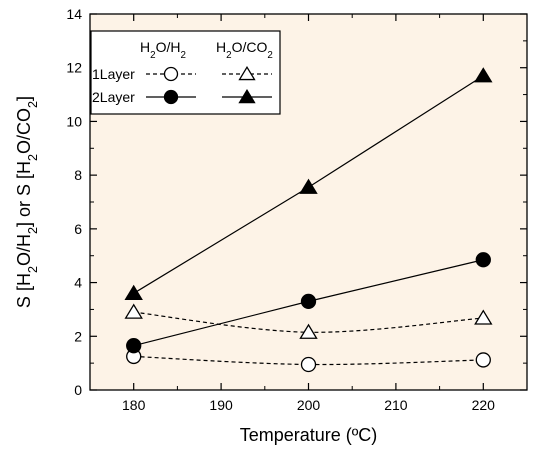 This screenshot has width=550, height=450. I want to click on y-tick-label: 6, so click(78, 229).